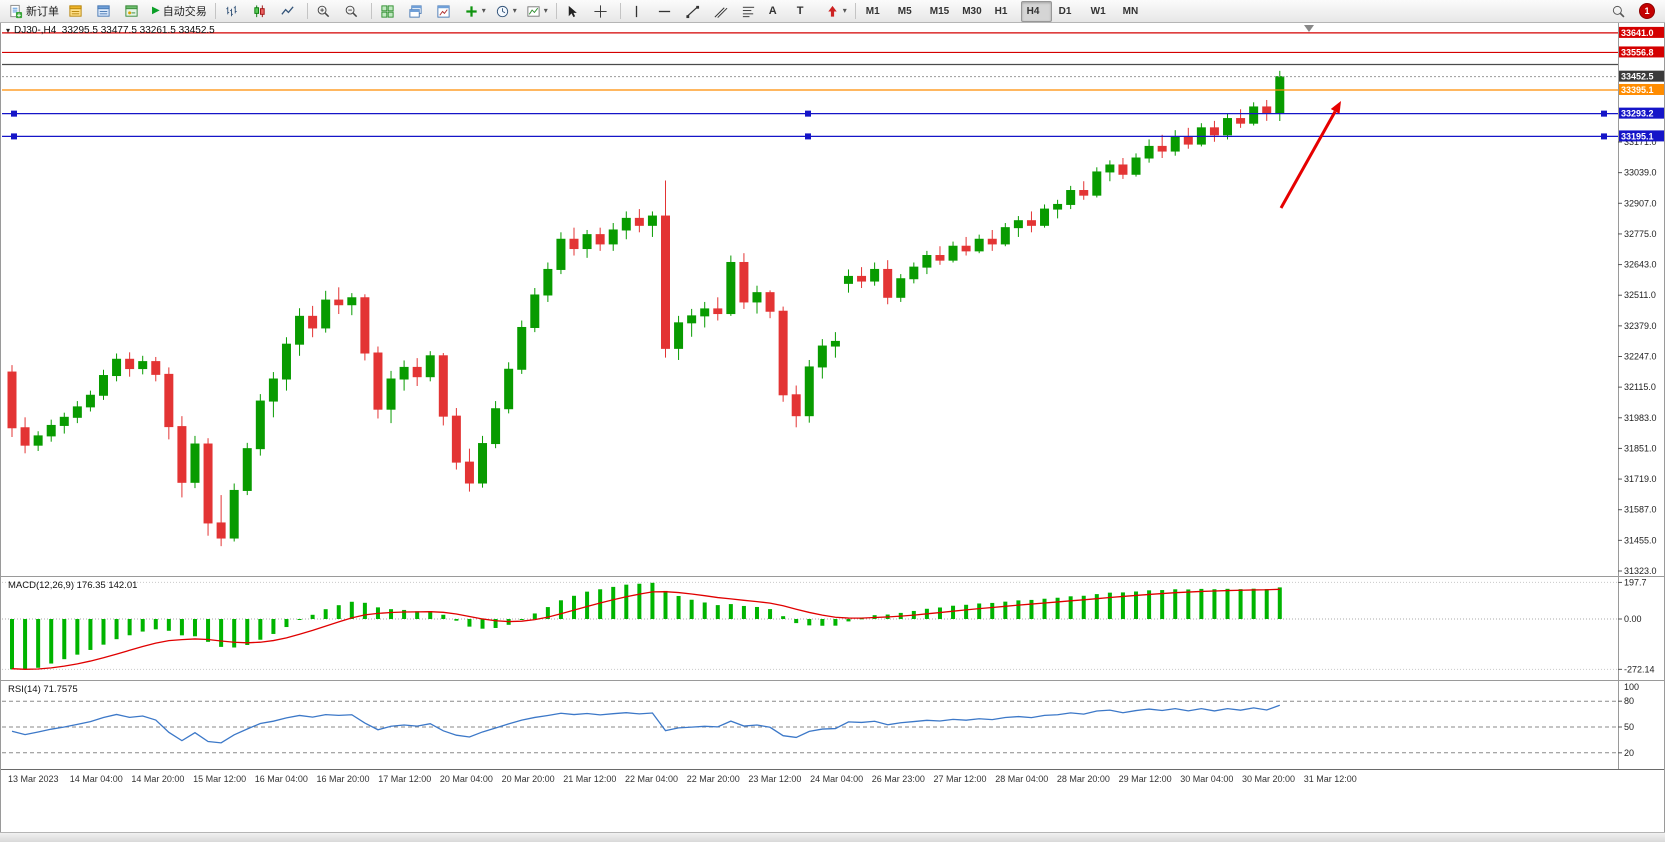  What do you see at coordinates (1640, 387) in the screenshot?
I see `svg-text: 32115.0` at bounding box center [1640, 387].